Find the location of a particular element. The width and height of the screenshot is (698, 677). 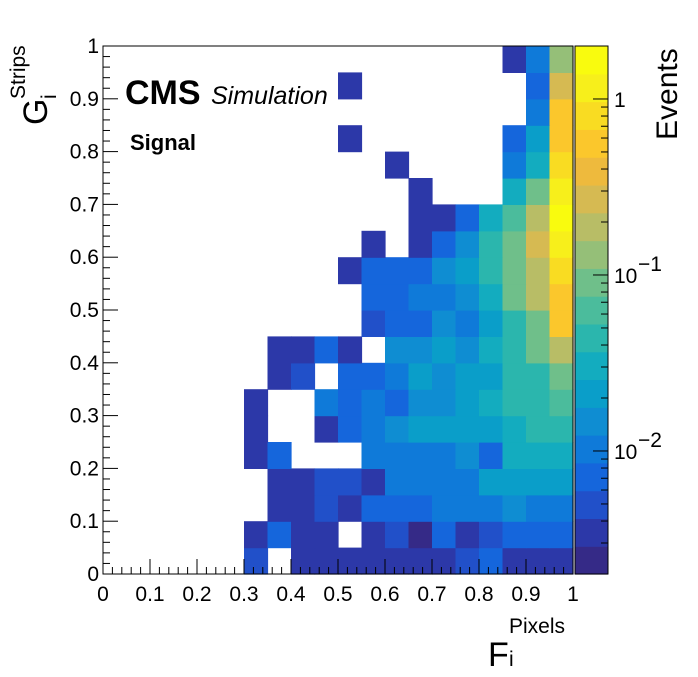

x-tick-label: 0.6 is located at coordinates (384, 594).